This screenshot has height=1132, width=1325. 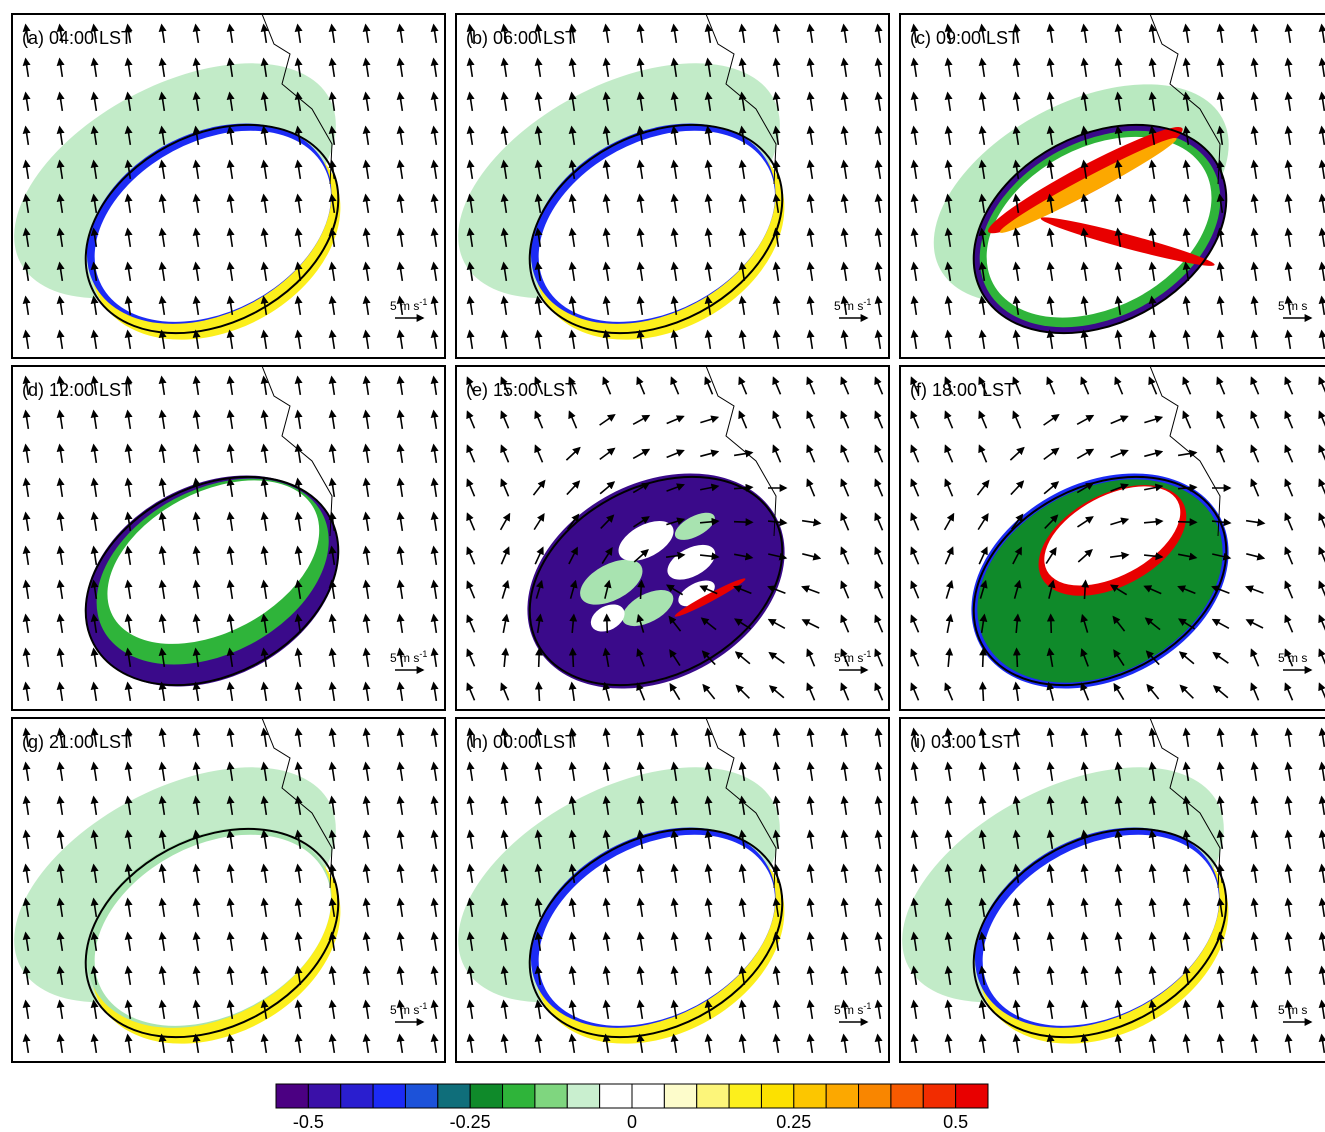 I want to click on panel-title: (c) 09:00 LST, so click(x=964, y=38).